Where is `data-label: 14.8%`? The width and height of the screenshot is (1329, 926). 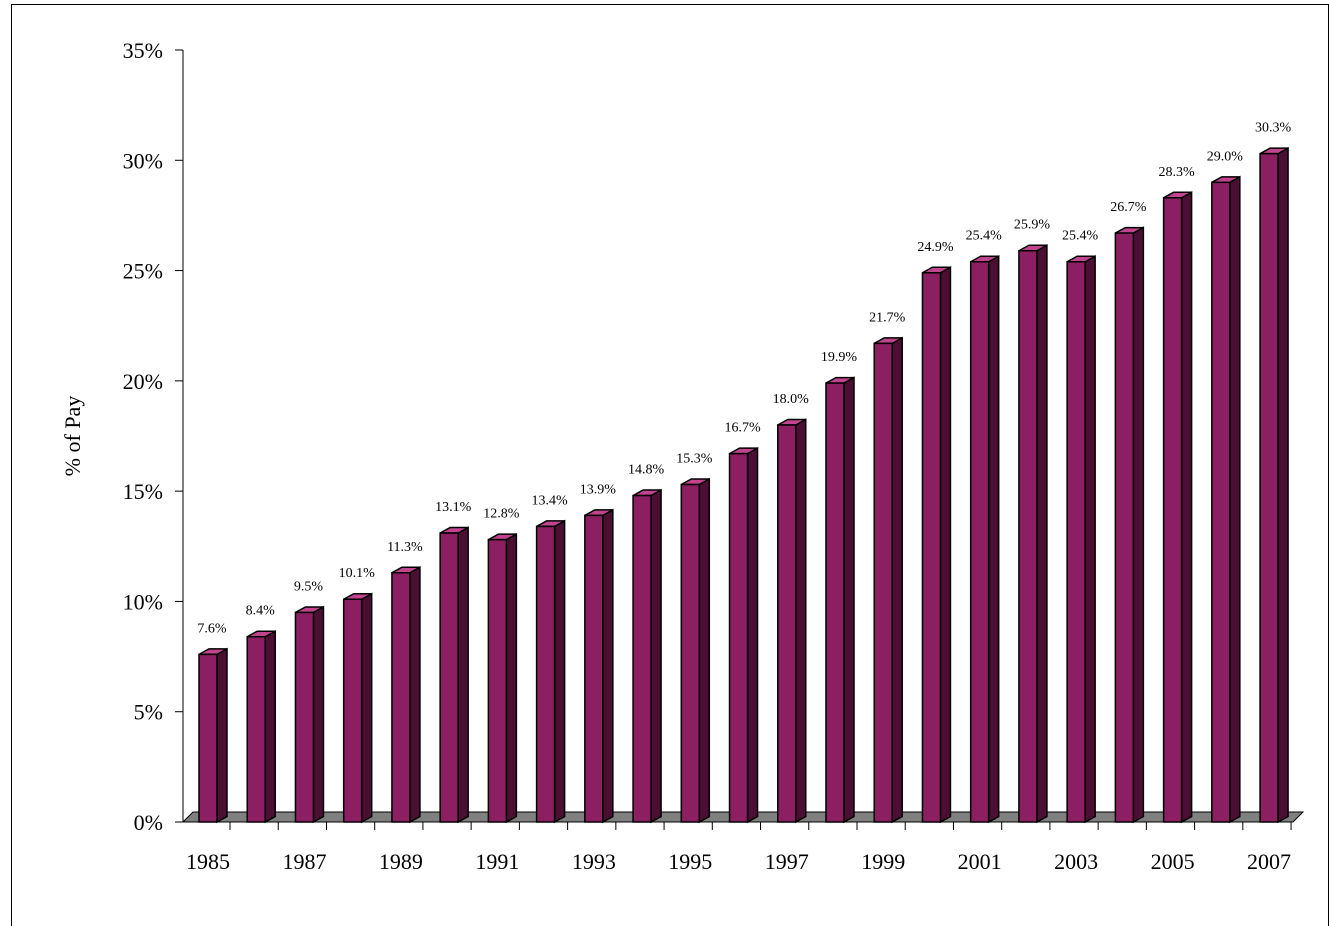 data-label: 14.8% is located at coordinates (646, 470).